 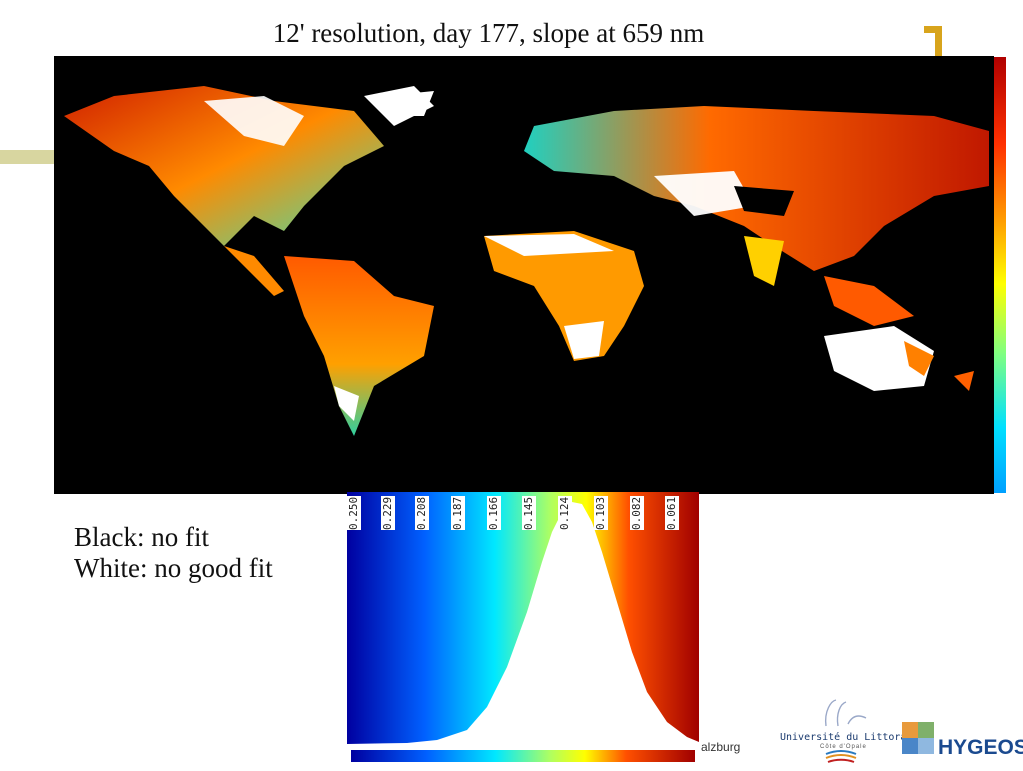 What do you see at coordinates (30, 157) in the screenshot?
I see `decorative-bar` at bounding box center [30, 157].